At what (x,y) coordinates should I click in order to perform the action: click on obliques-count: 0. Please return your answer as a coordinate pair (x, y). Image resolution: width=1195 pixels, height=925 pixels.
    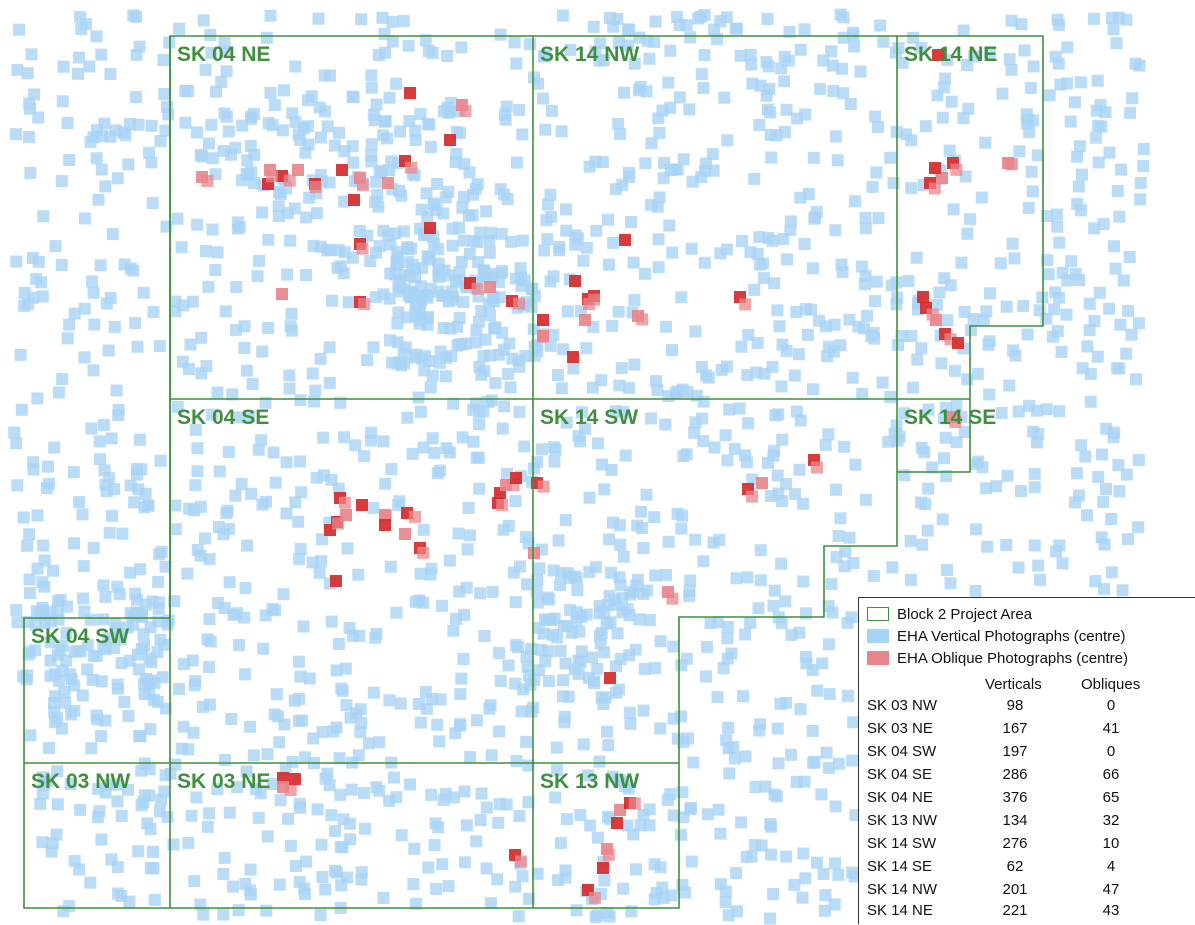
    Looking at the image, I should click on (1111, 751).